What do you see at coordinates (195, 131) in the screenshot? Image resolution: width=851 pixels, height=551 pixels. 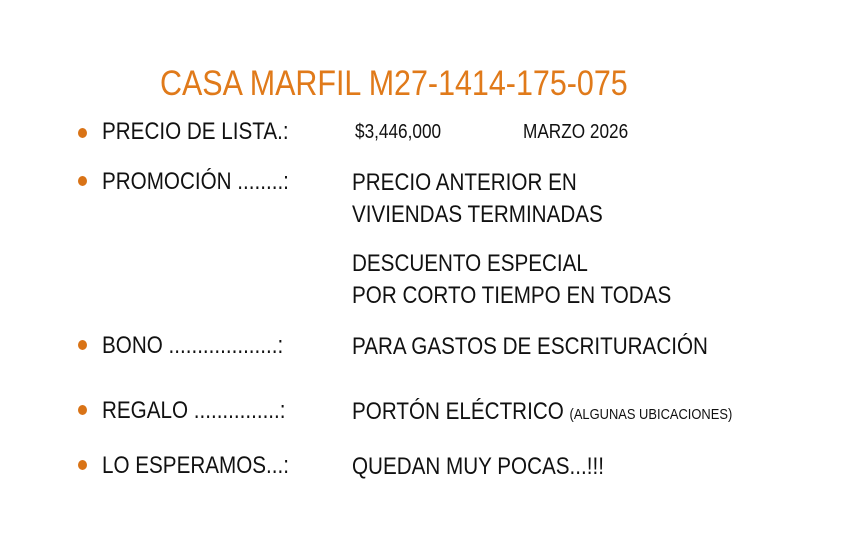 I see `label-precio-lista: PRECIO DE LISTA.:` at bounding box center [195, 131].